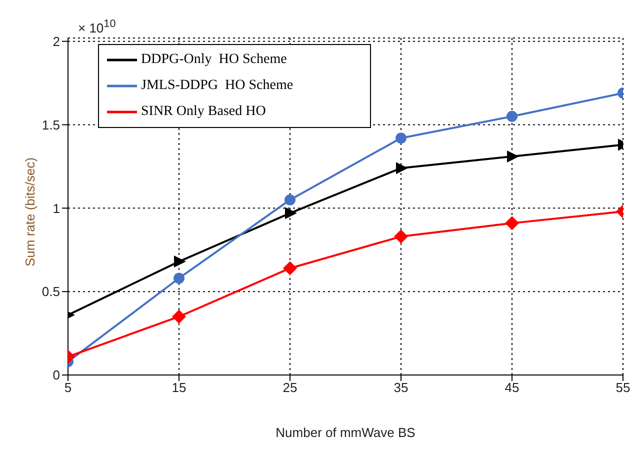 The image size is (639, 453). What do you see at coordinates (56, 208) in the screenshot?
I see `y-tick-label: 1` at bounding box center [56, 208].